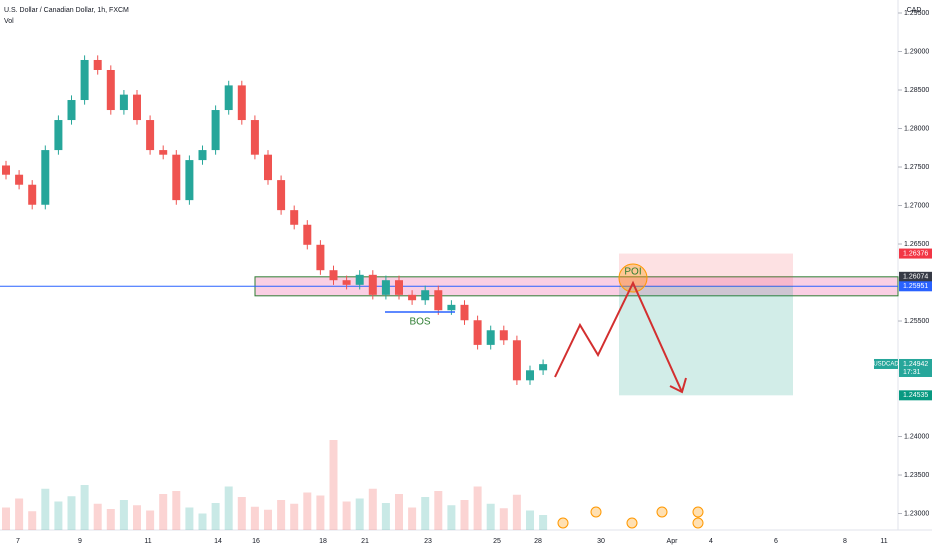  Describe the element at coordinates (66, 10) in the screenshot. I see `chart-title: U.S. Dollar / Canadian Dollar, 1h, FXCM` at that location.